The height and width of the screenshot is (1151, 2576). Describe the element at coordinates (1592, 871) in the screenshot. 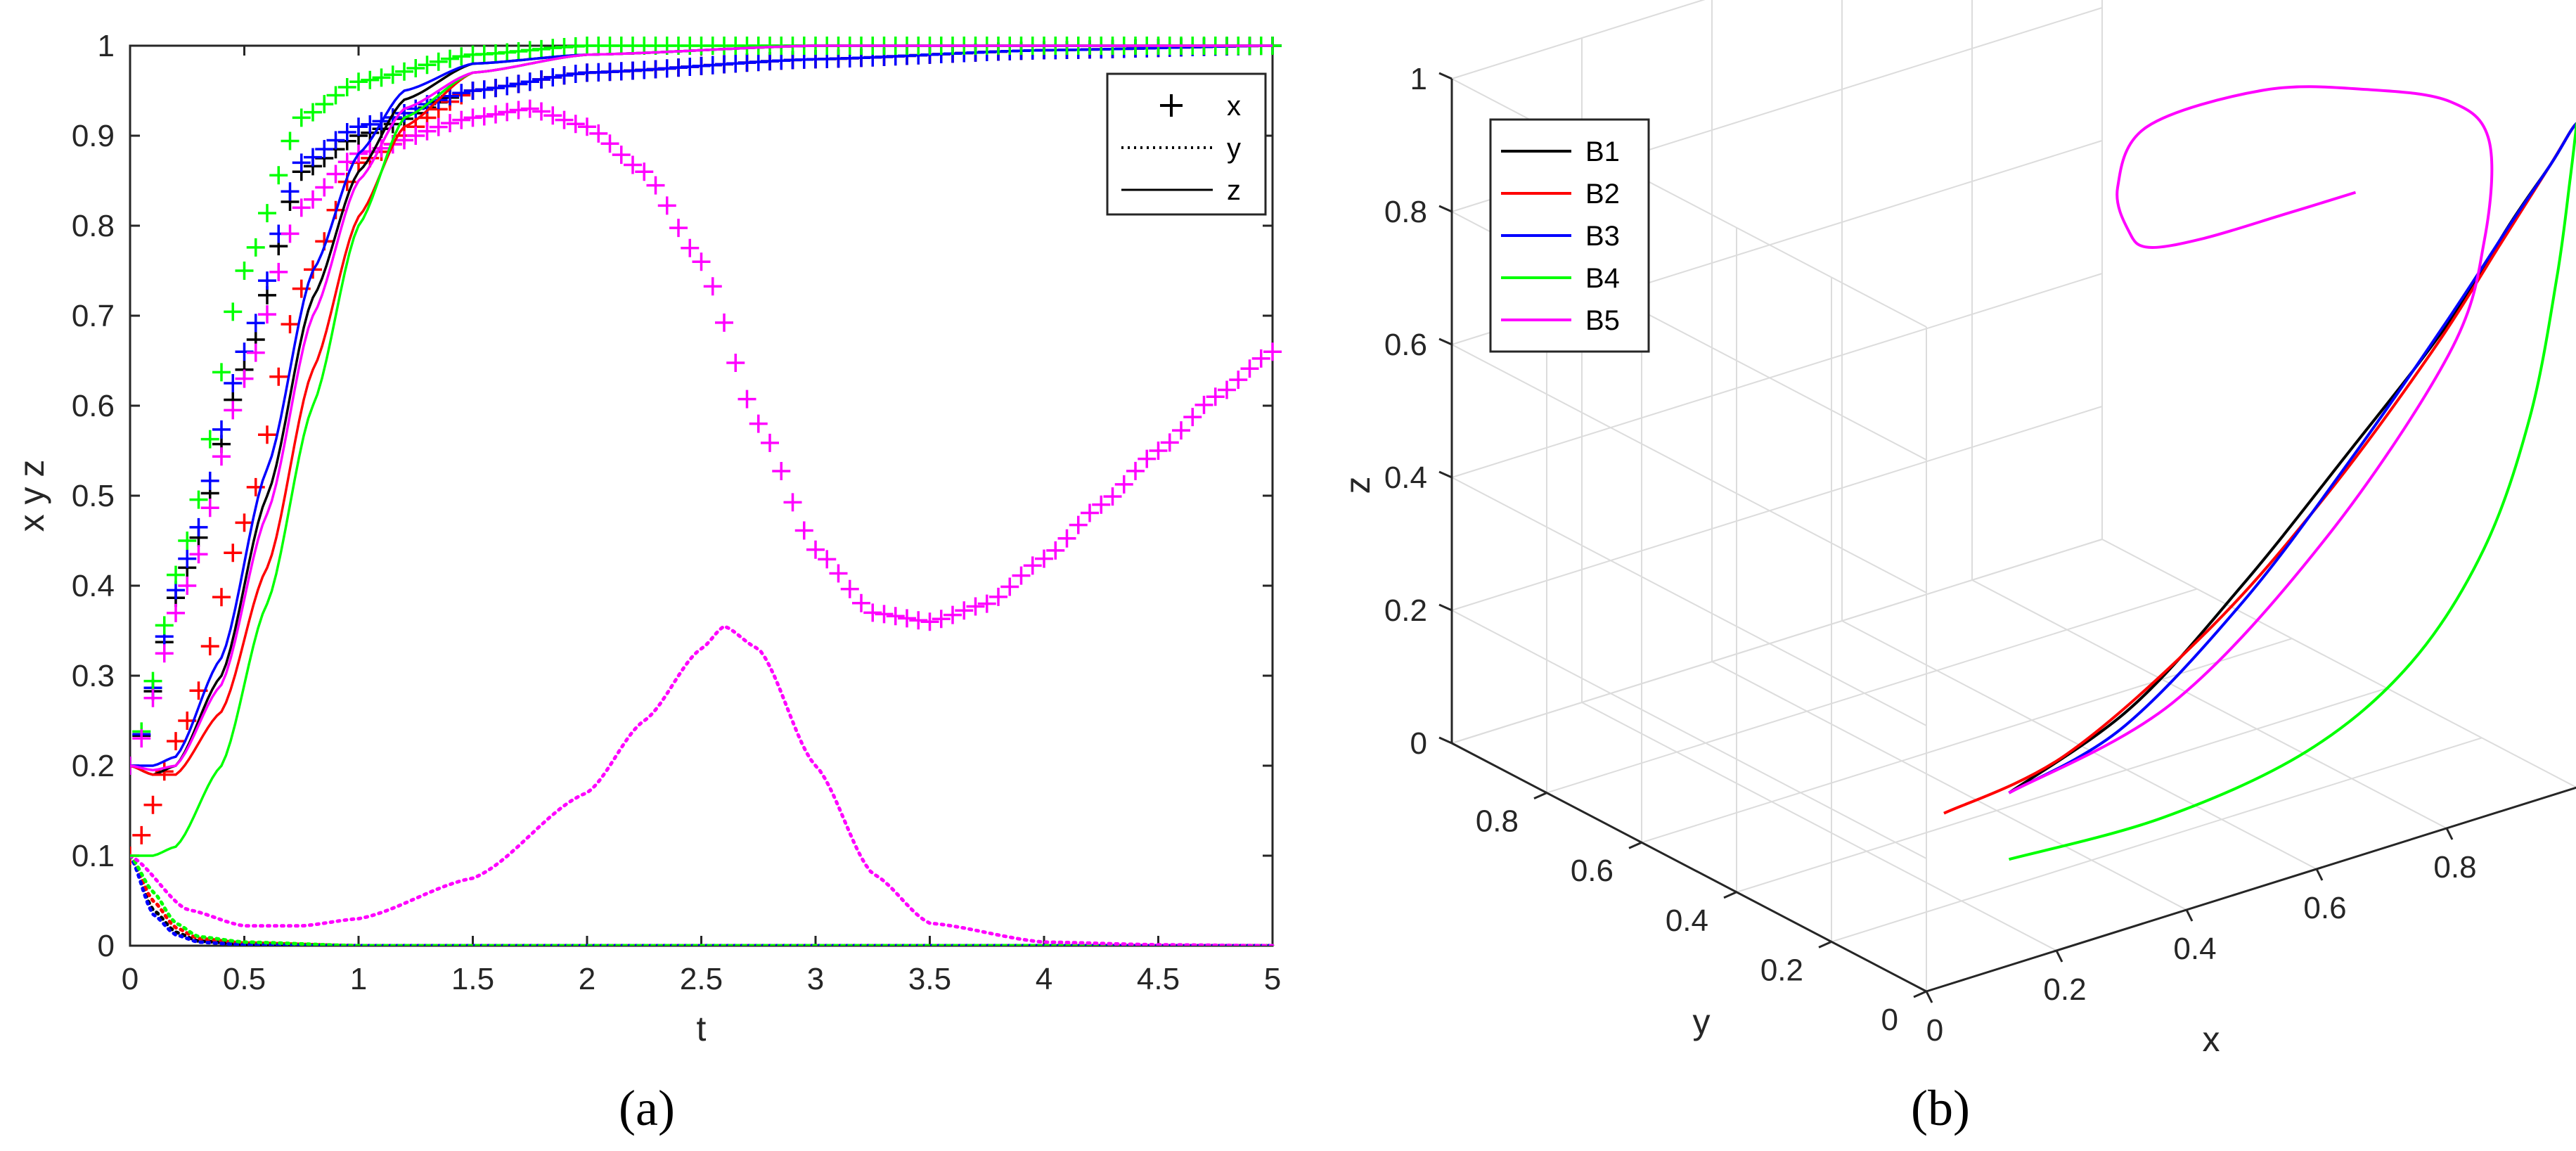

I see `y-tick-label-b: 0.6` at that location.